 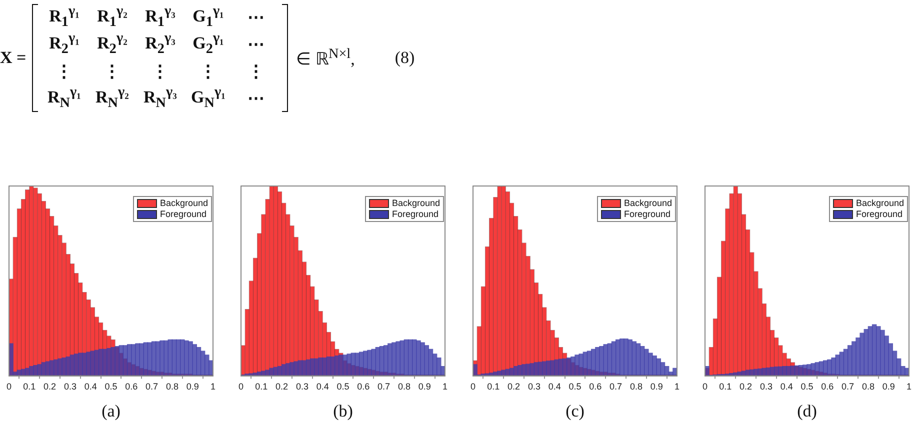 What do you see at coordinates (404, 58) in the screenshot?
I see `text: (8)` at bounding box center [404, 58].